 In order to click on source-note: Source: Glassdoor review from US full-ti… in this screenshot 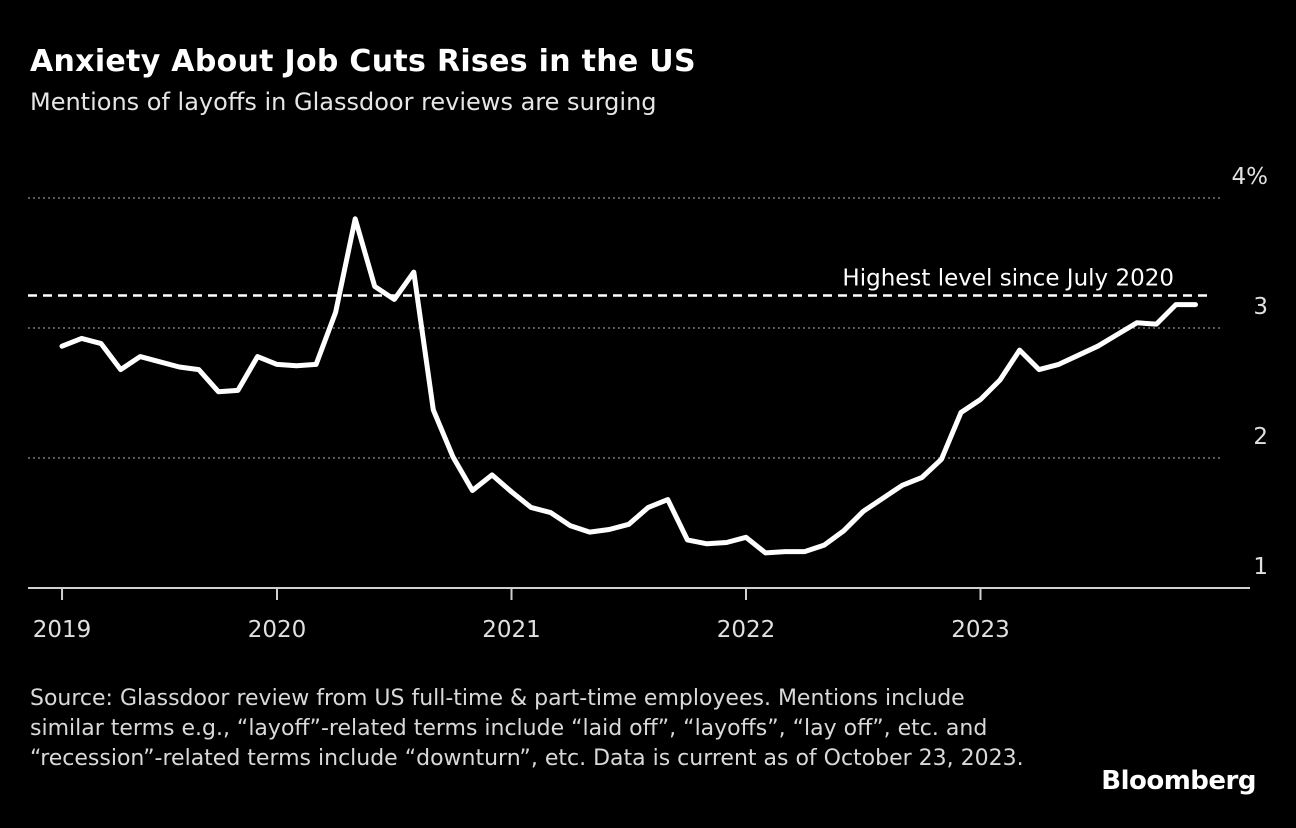, I will do `click(527, 728)`.